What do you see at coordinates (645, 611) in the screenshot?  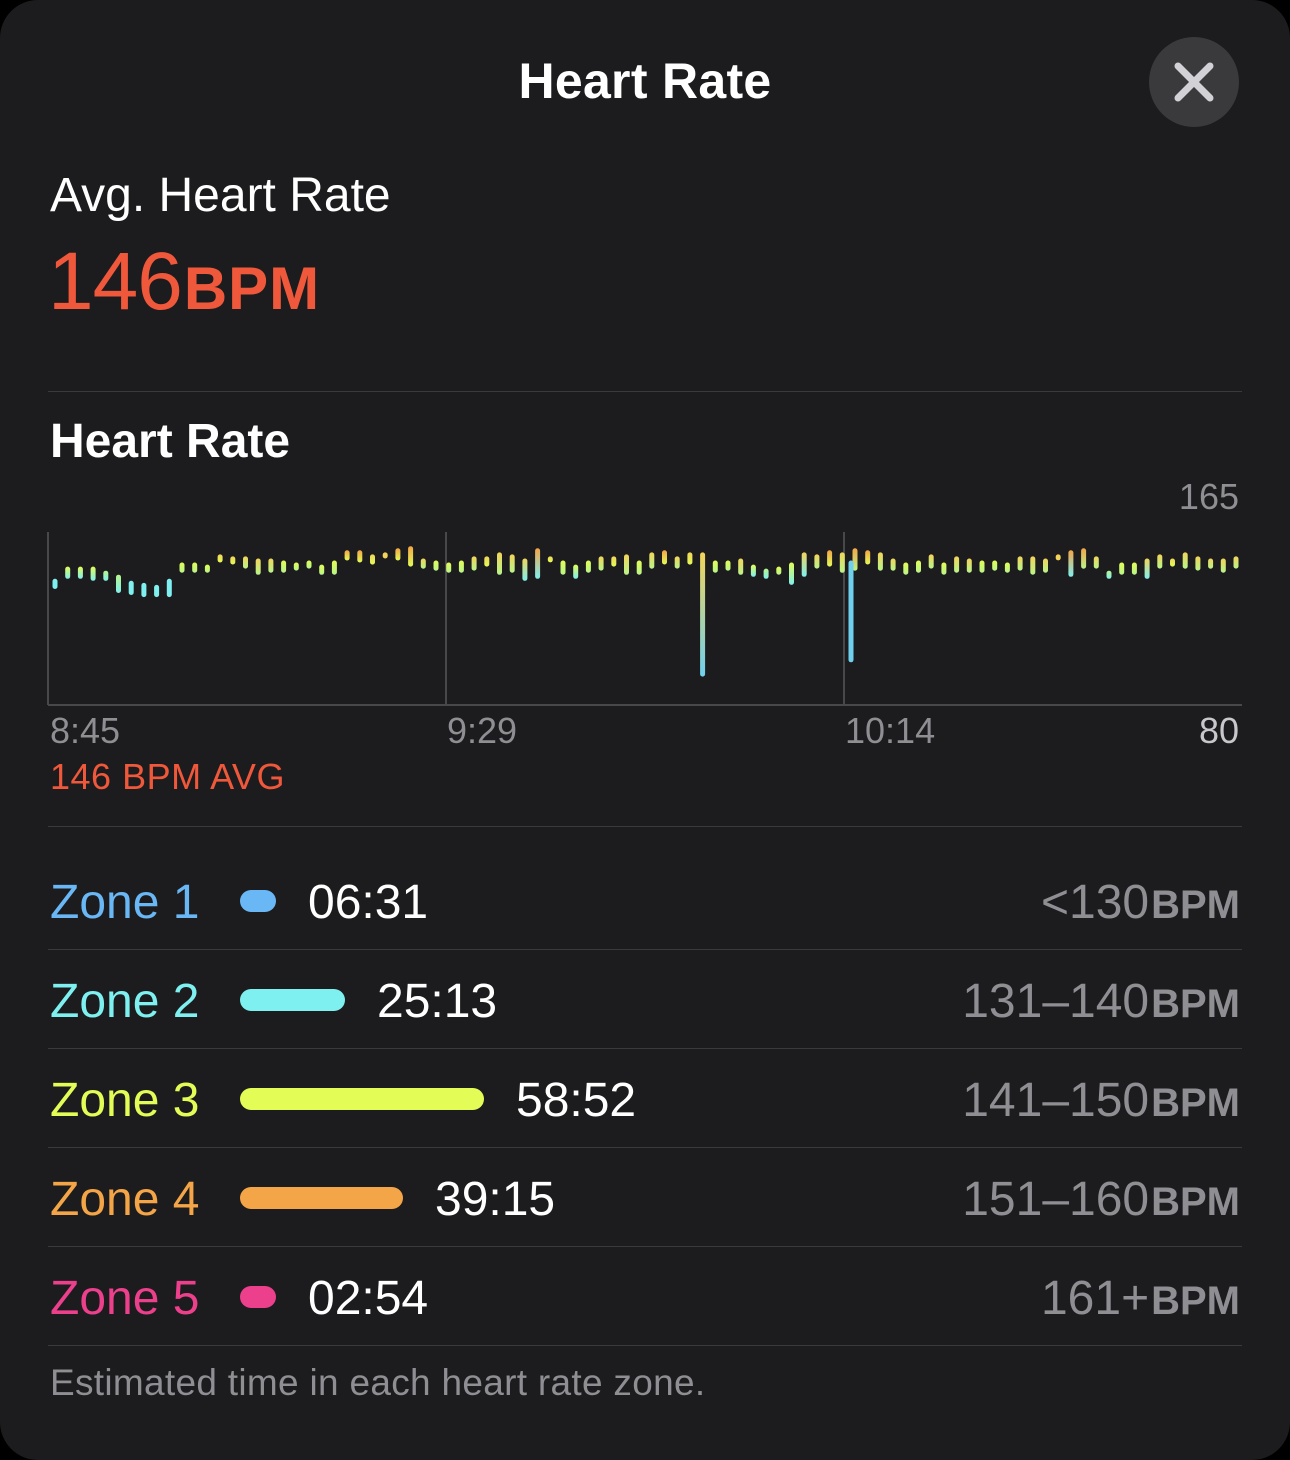 I see `heart-rate-bars` at bounding box center [645, 611].